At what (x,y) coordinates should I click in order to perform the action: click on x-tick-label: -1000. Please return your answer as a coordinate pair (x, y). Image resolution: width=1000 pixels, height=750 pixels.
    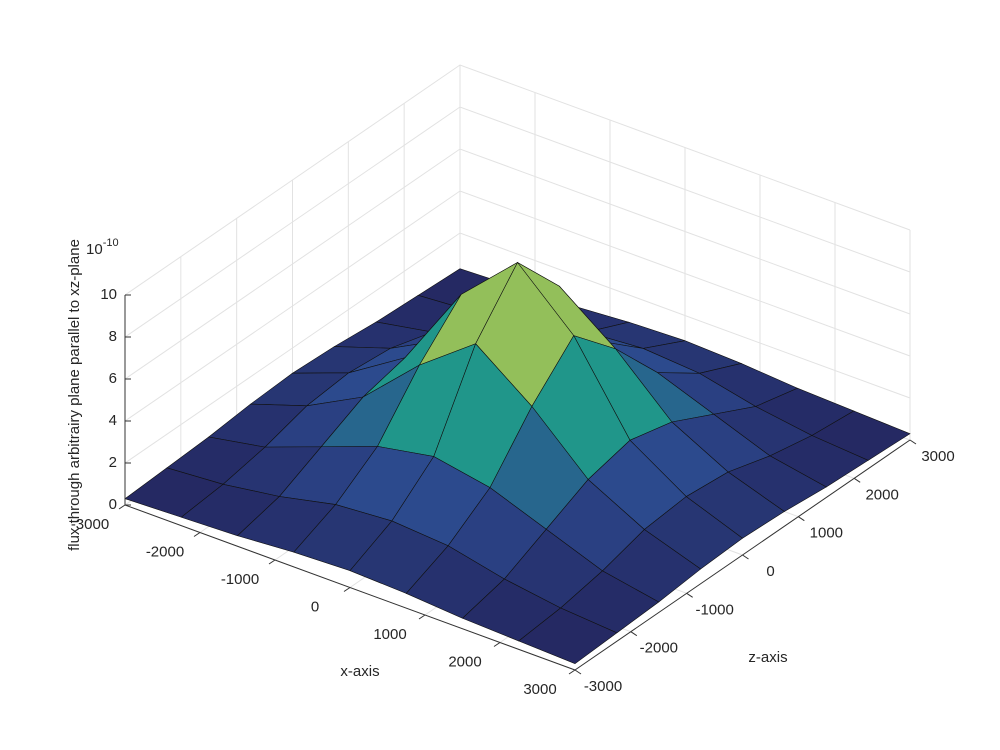
    Looking at the image, I should click on (240, 579).